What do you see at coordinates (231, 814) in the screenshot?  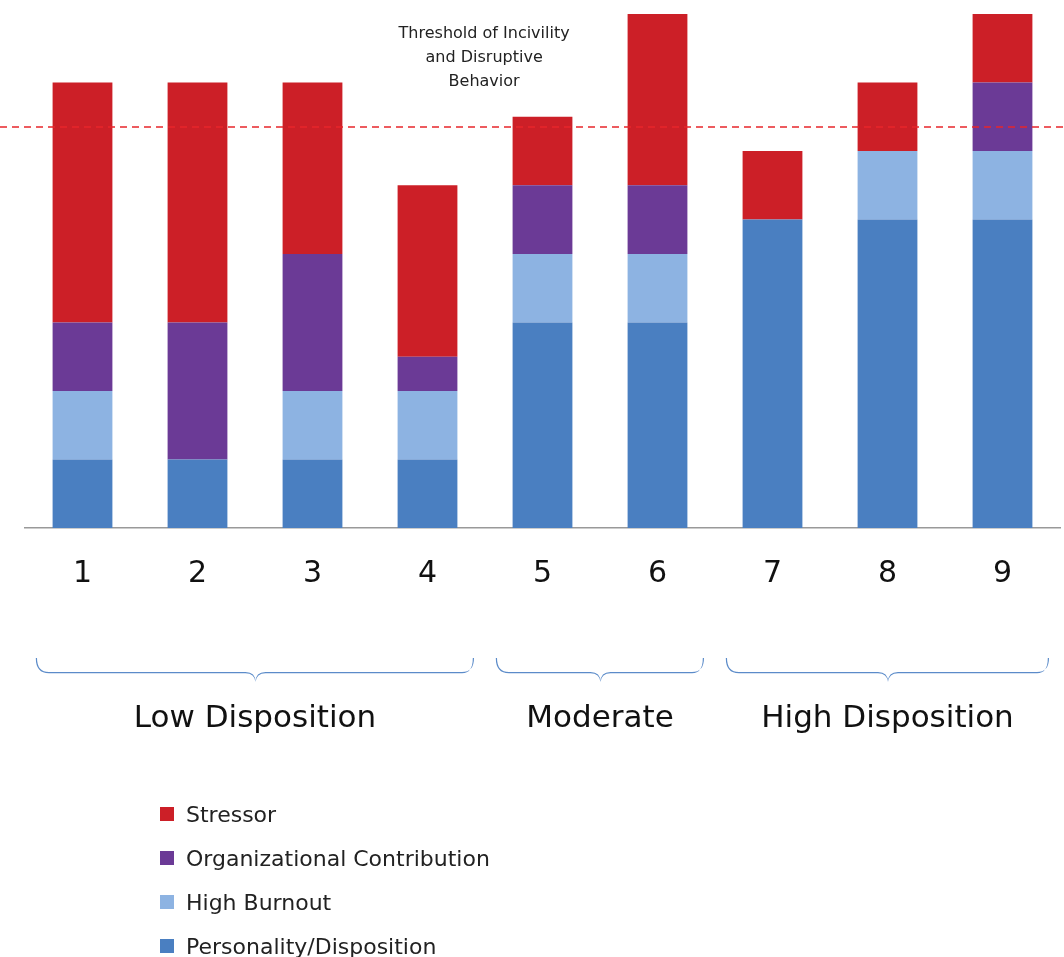 I see `legend-label: Stressor` at bounding box center [231, 814].